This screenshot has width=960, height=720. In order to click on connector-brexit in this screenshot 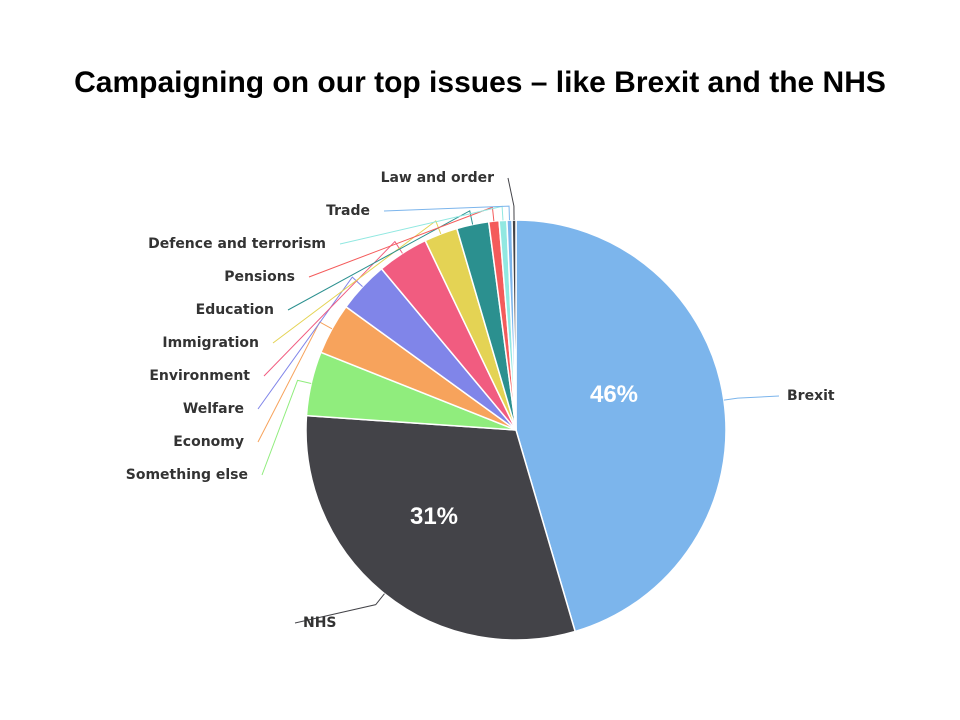, I will do `click(751, 398)`.